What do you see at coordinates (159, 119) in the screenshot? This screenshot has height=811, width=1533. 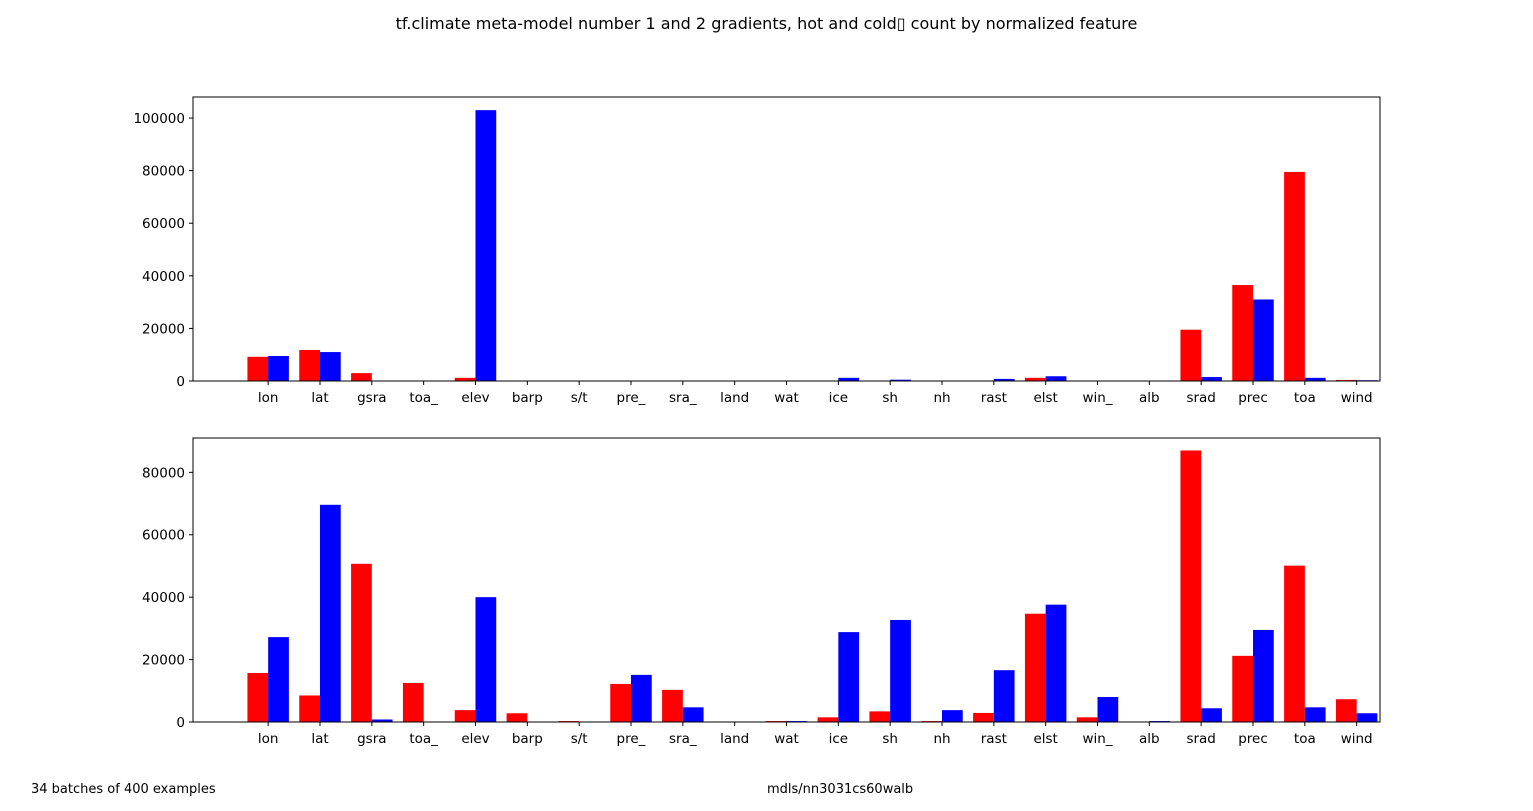 I see `y-tick-label: 100000` at bounding box center [159, 119].